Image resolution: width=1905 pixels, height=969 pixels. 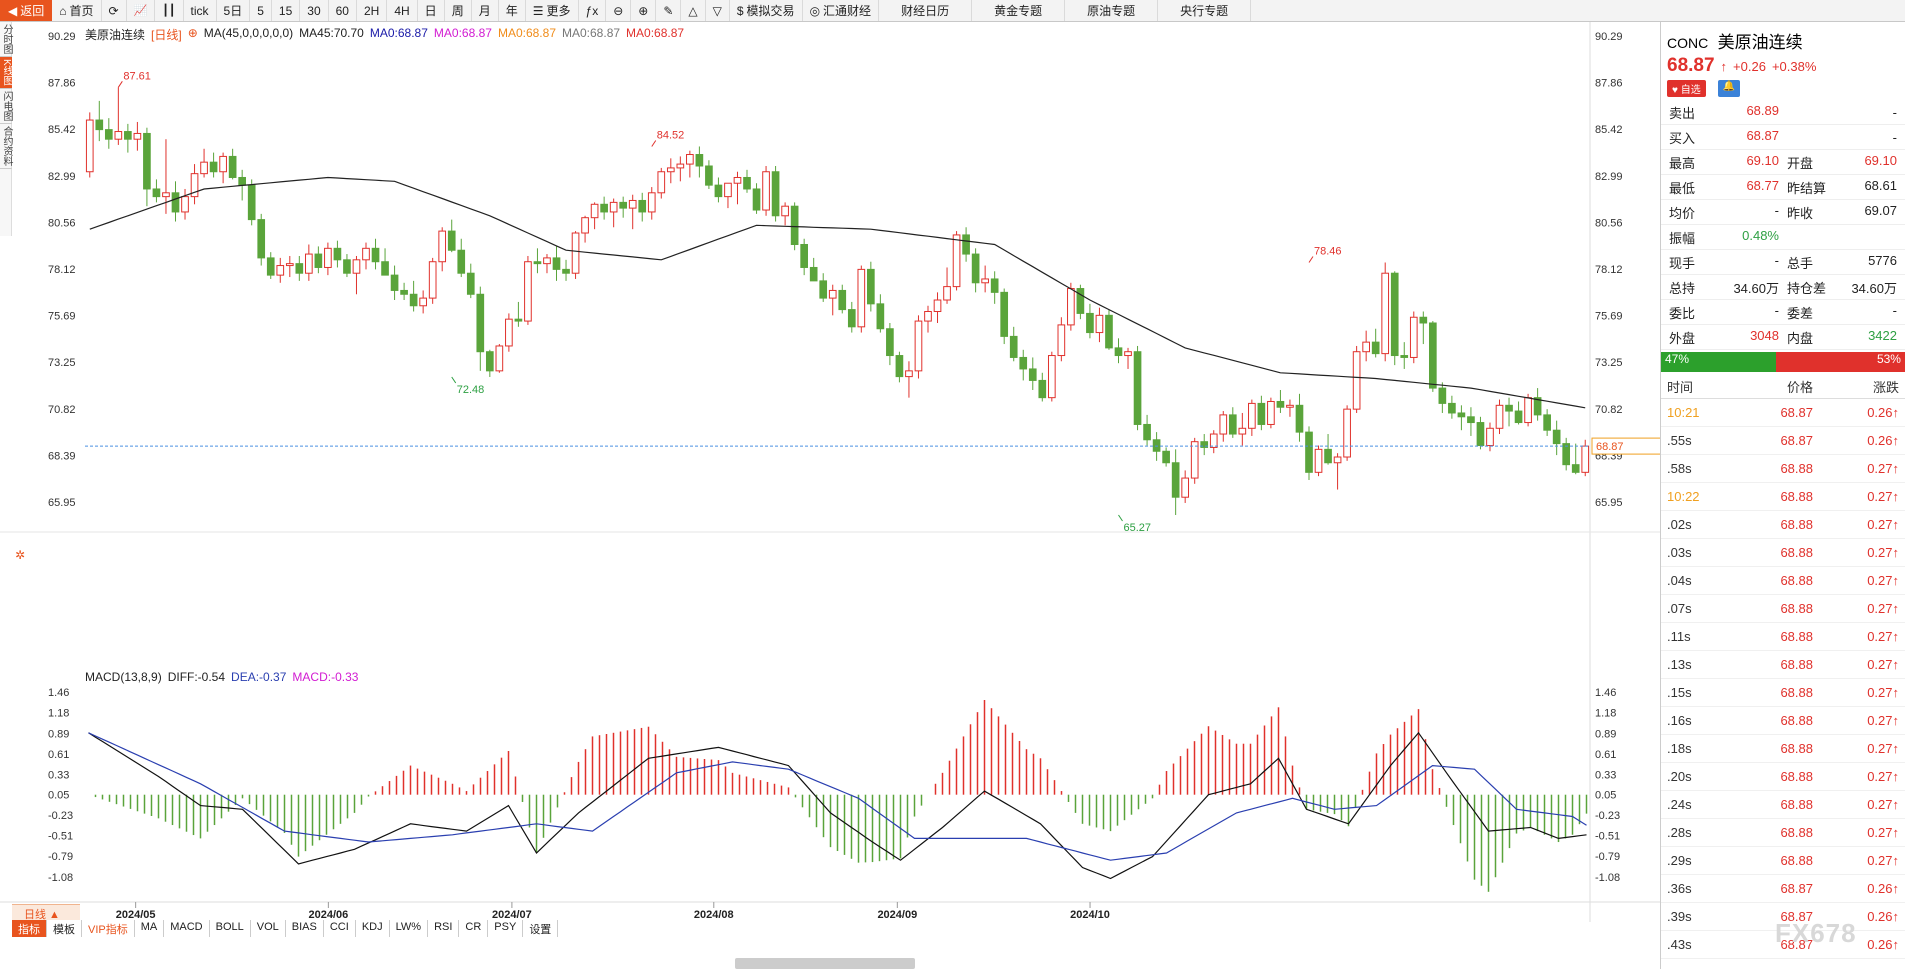 What do you see at coordinates (1724, 287) in the screenshot?
I see `quote-cell: 总持 34.60万` at bounding box center [1724, 287].